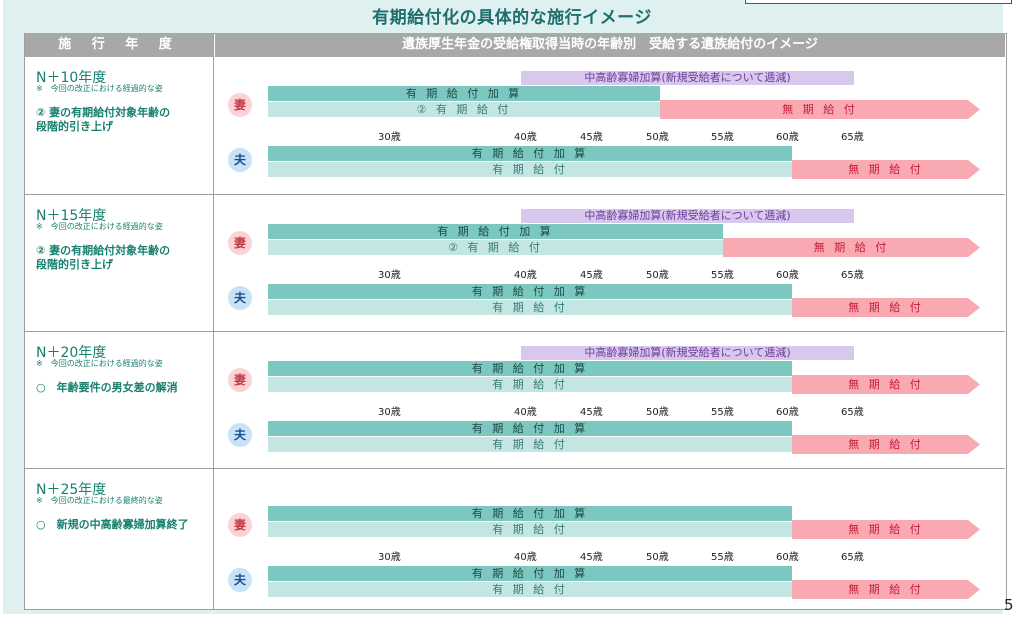 This screenshot has height=619, width=1024. Describe the element at coordinates (112, 524) in the screenshot. I see `section-description: ○ 新規の中高齢寡婦加算終了` at that location.